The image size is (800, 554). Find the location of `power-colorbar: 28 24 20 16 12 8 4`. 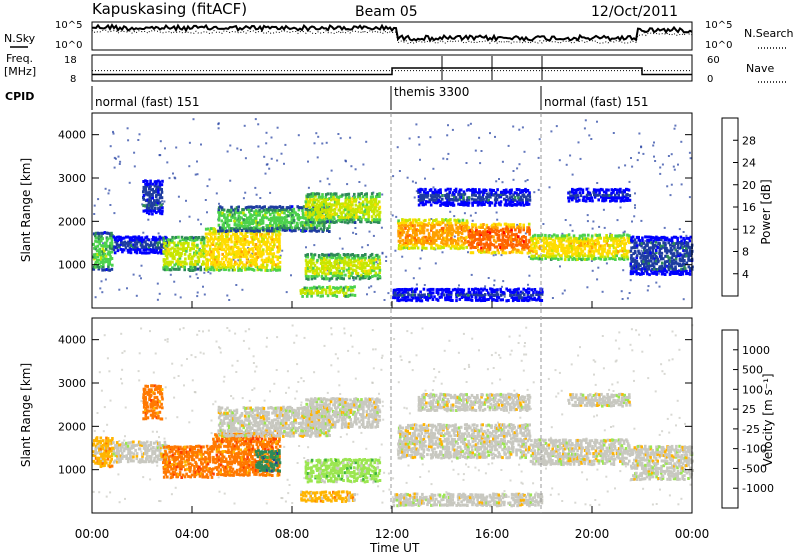

power-colorbar: 28 24 20 16 12 8 4 is located at coordinates (738, 207).